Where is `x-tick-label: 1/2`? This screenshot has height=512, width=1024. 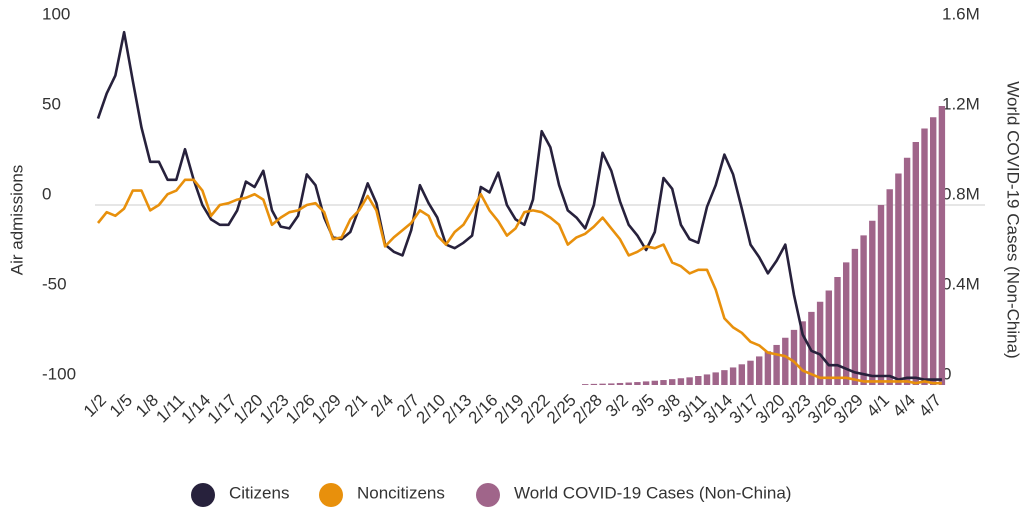 x-tick-label: 1/2 is located at coordinates (95, 406).